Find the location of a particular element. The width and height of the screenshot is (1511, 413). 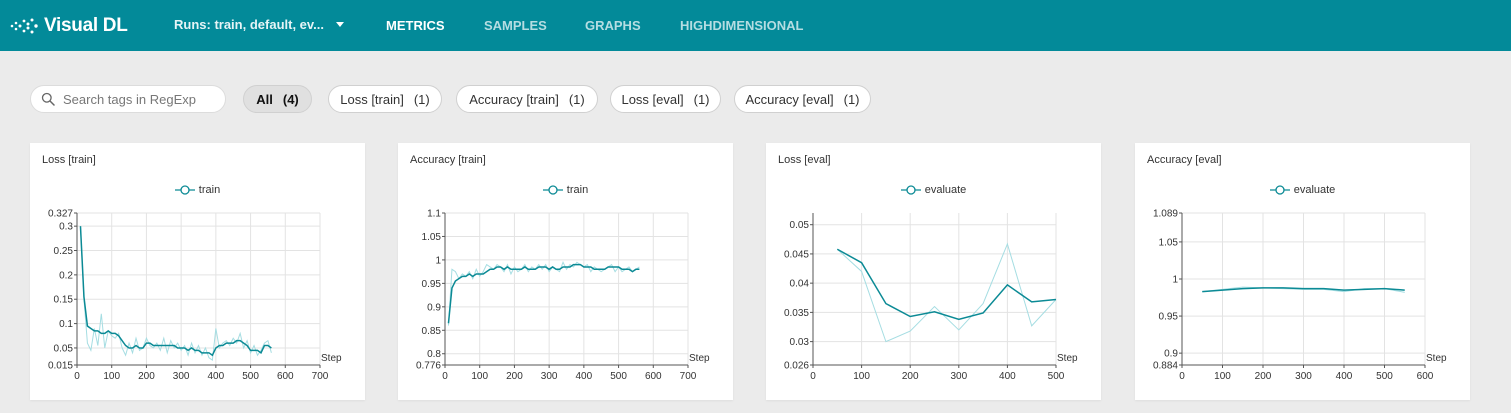

y-tick-label: 0.15 is located at coordinates (64, 300).